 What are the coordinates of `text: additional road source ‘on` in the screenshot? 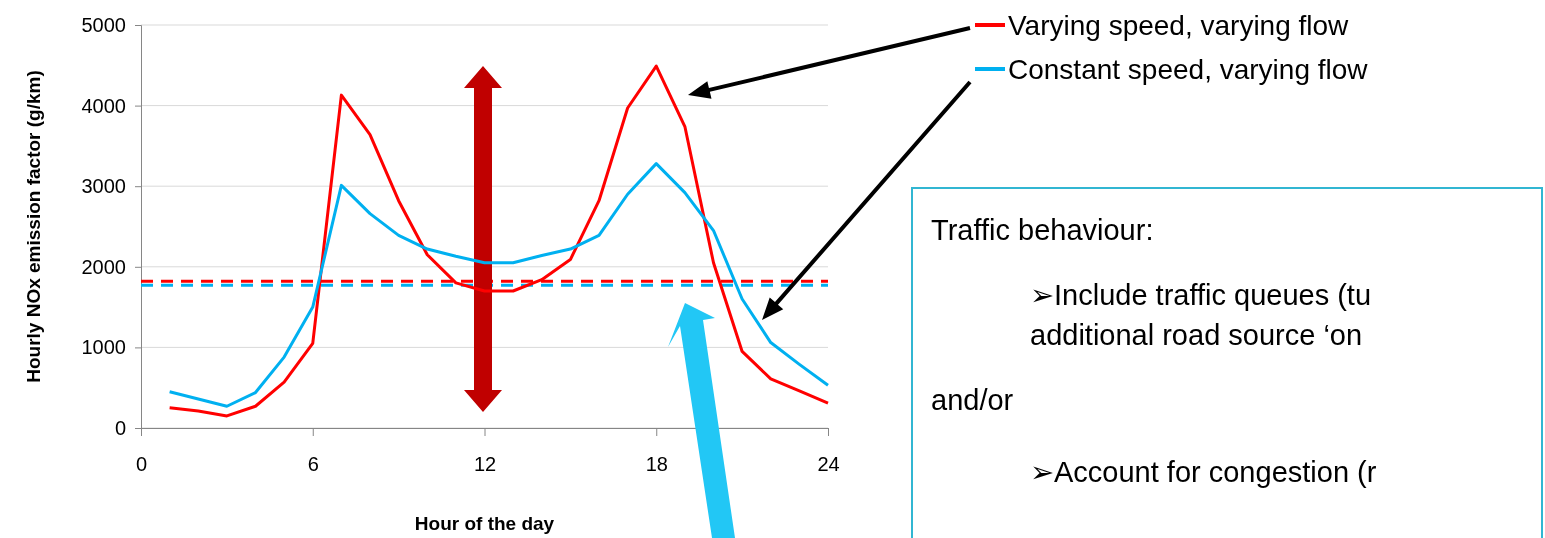 It's located at (1196, 335).